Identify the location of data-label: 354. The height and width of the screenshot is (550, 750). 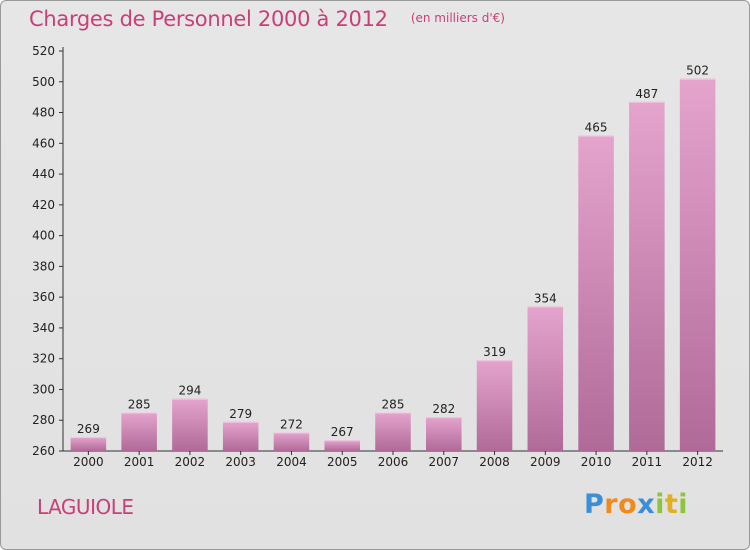
(545, 298).